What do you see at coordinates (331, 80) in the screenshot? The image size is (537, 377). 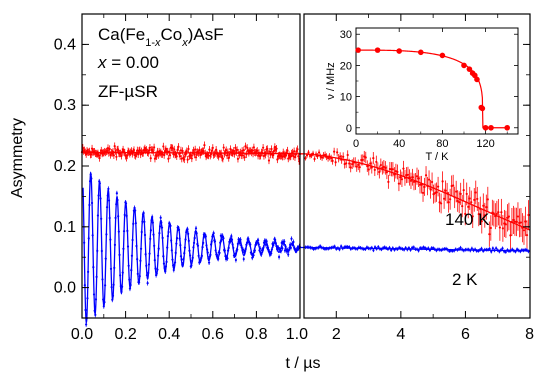 I see `inset-y-label: ν / MHz` at bounding box center [331, 80].